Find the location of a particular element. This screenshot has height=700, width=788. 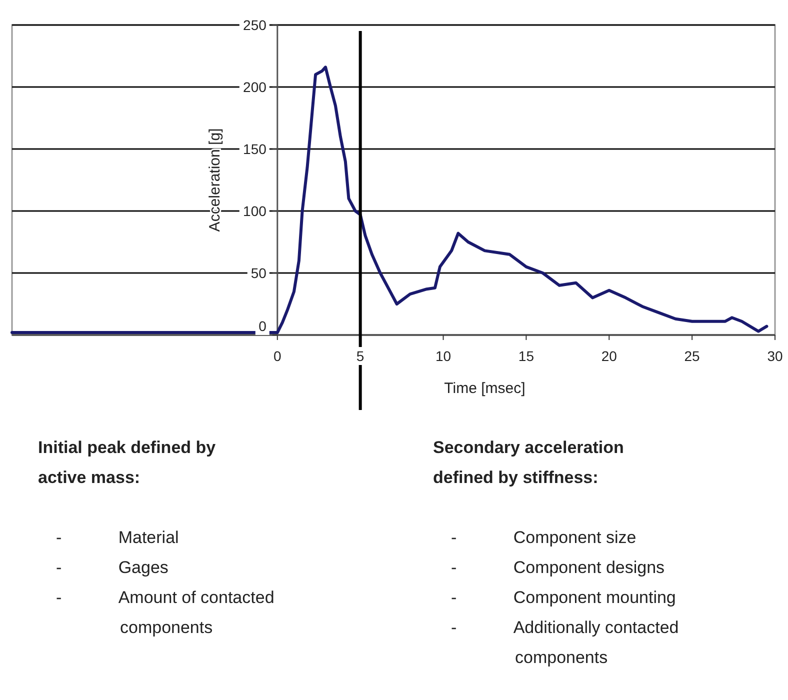

x-tick-label: 0 is located at coordinates (277, 356).